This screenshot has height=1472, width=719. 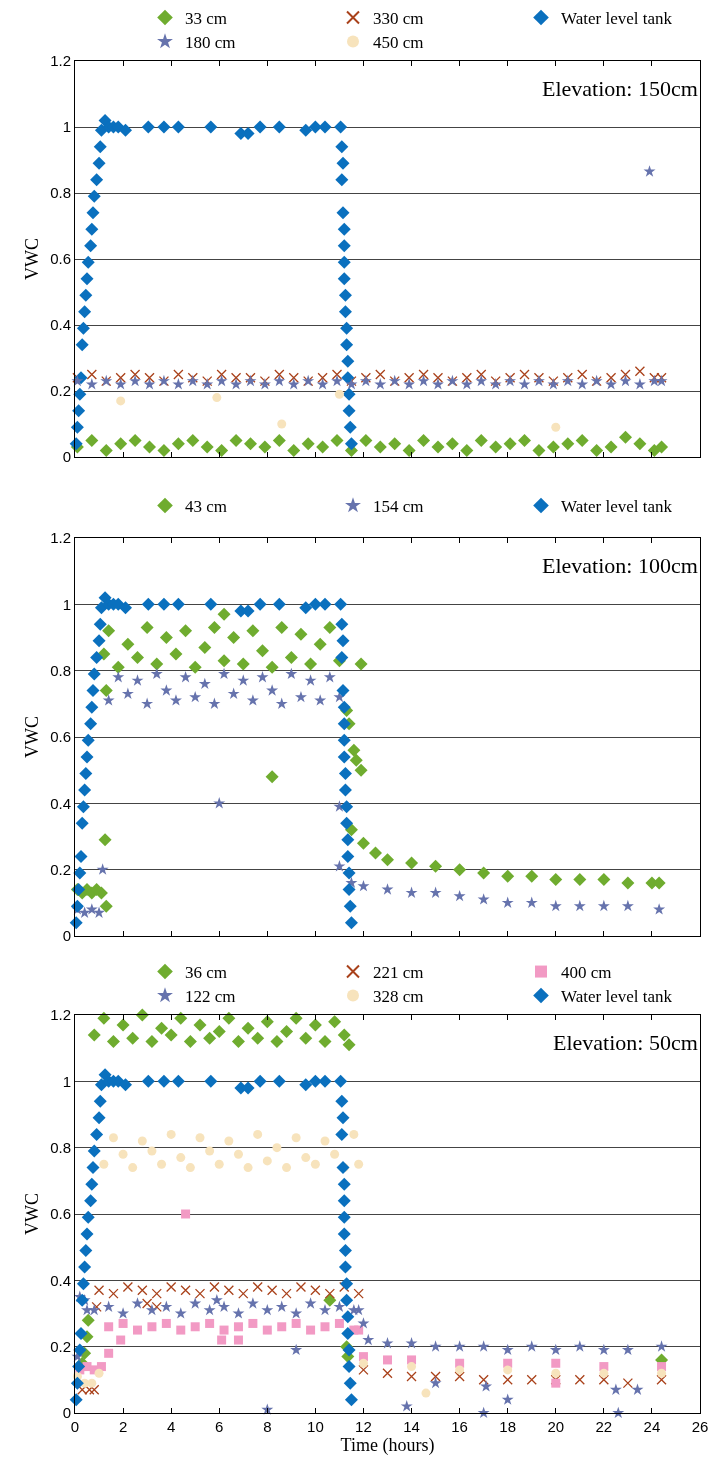 I want to click on x-tick-label: 16, so click(x=459, y=1426).